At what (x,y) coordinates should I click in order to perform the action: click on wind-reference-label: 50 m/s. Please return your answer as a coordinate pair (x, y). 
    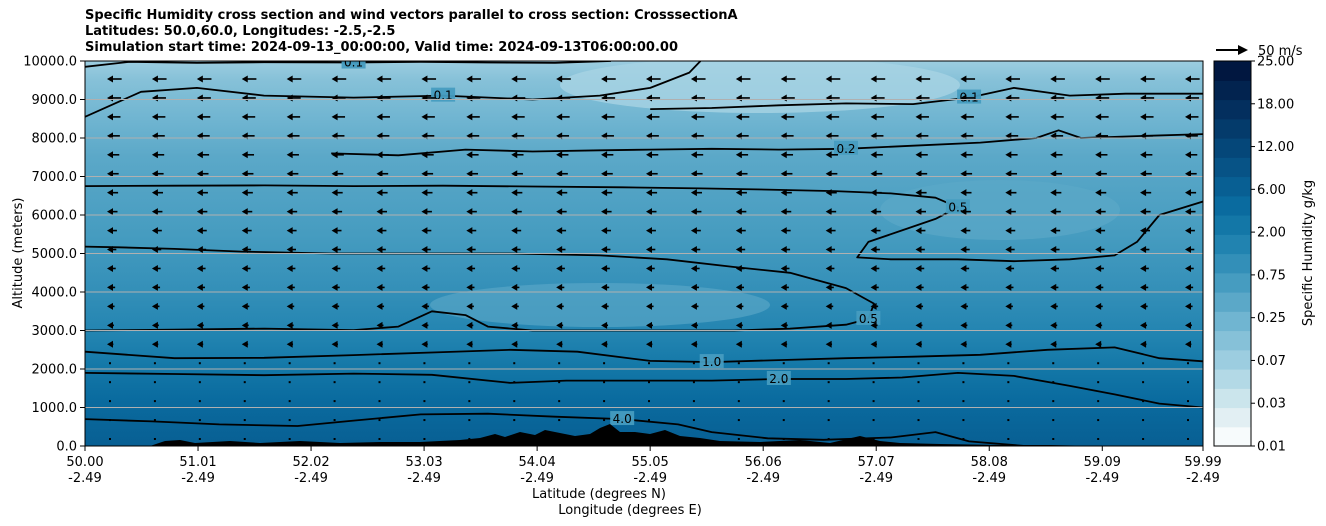
    Looking at the image, I should click on (1280, 51).